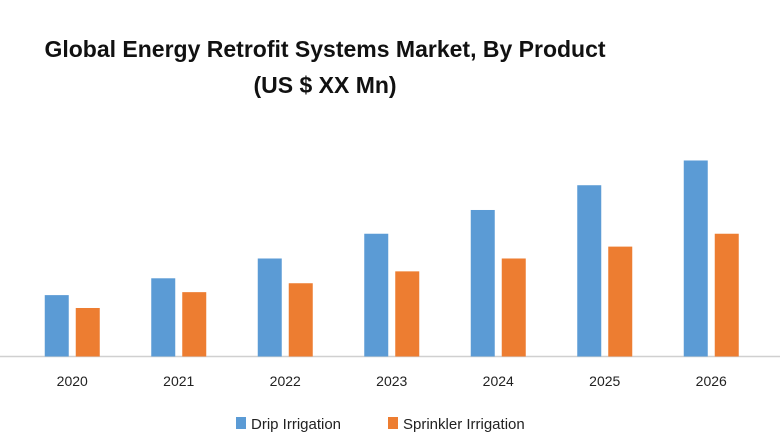  Describe the element at coordinates (604, 381) in the screenshot. I see `x-tick-label: 2025` at that location.